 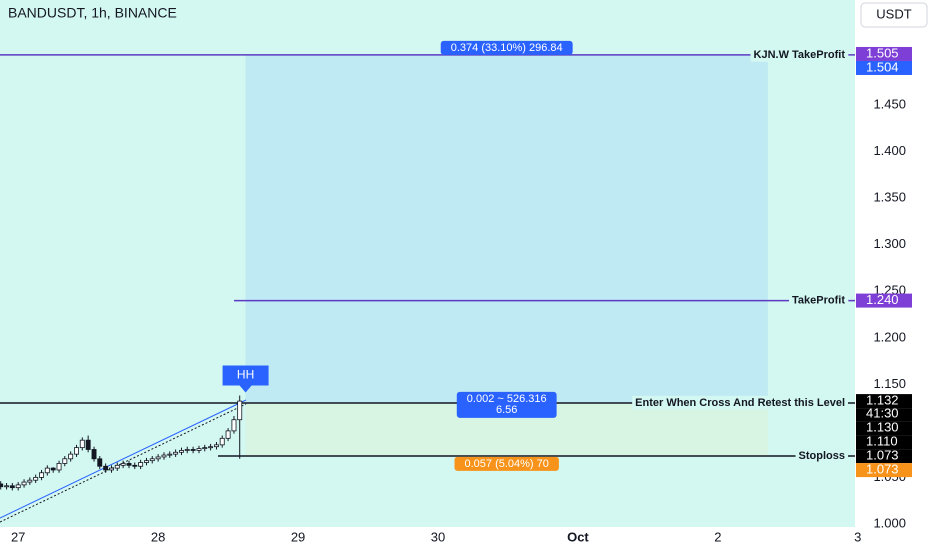 I want to click on annotation-text: HH, so click(x=245, y=375).